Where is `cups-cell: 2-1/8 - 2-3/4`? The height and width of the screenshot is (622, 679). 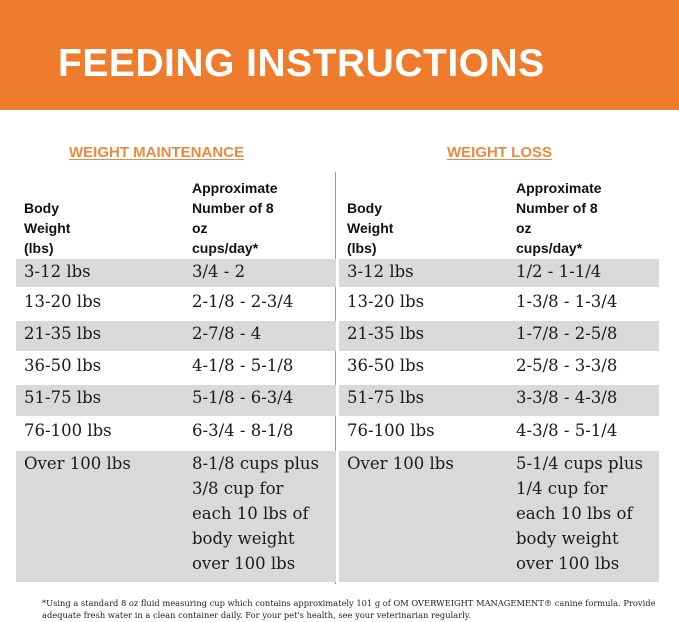 cups-cell: 2-1/8 - 2-3/4 is located at coordinates (242, 301).